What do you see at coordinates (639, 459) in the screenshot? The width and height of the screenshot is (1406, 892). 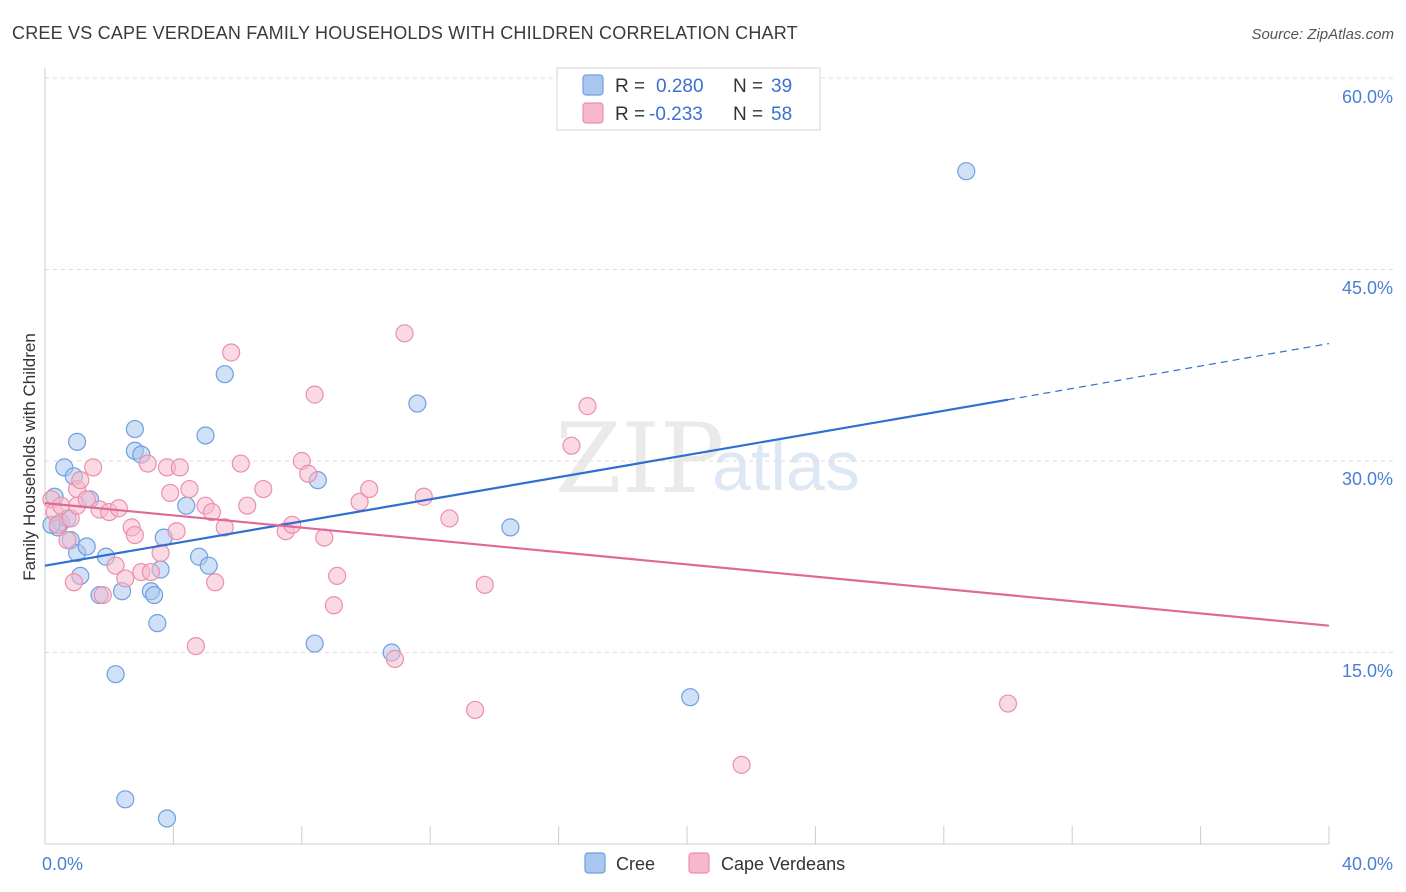 I see `watermark-zip: ZIP` at bounding box center [639, 459].